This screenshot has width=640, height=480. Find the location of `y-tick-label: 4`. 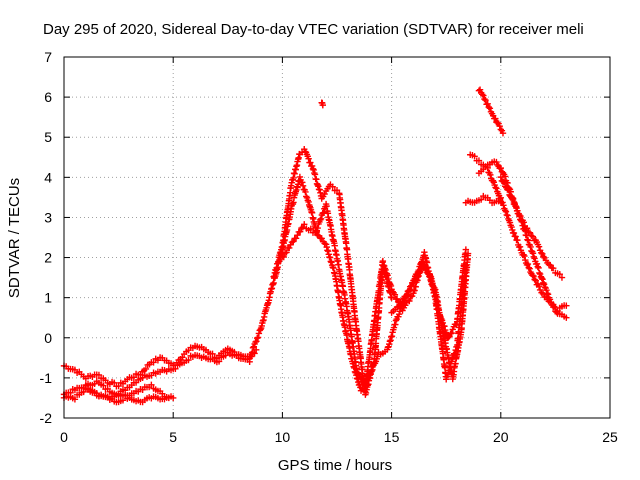

y-tick-label: 4 is located at coordinates (48, 177).